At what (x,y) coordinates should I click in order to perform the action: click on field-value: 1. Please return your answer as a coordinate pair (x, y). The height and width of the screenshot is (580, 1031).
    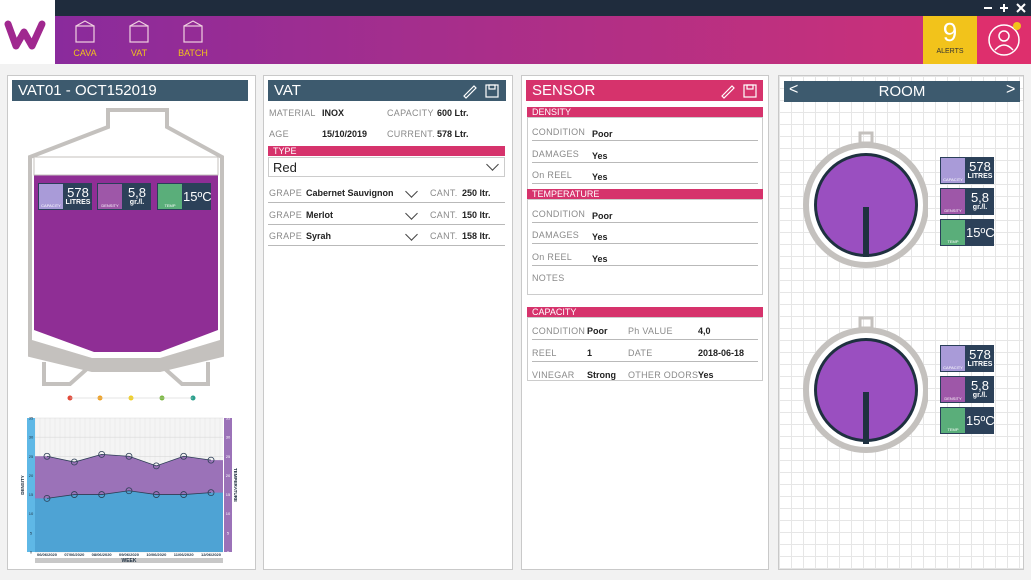
    Looking at the image, I should click on (590, 353).